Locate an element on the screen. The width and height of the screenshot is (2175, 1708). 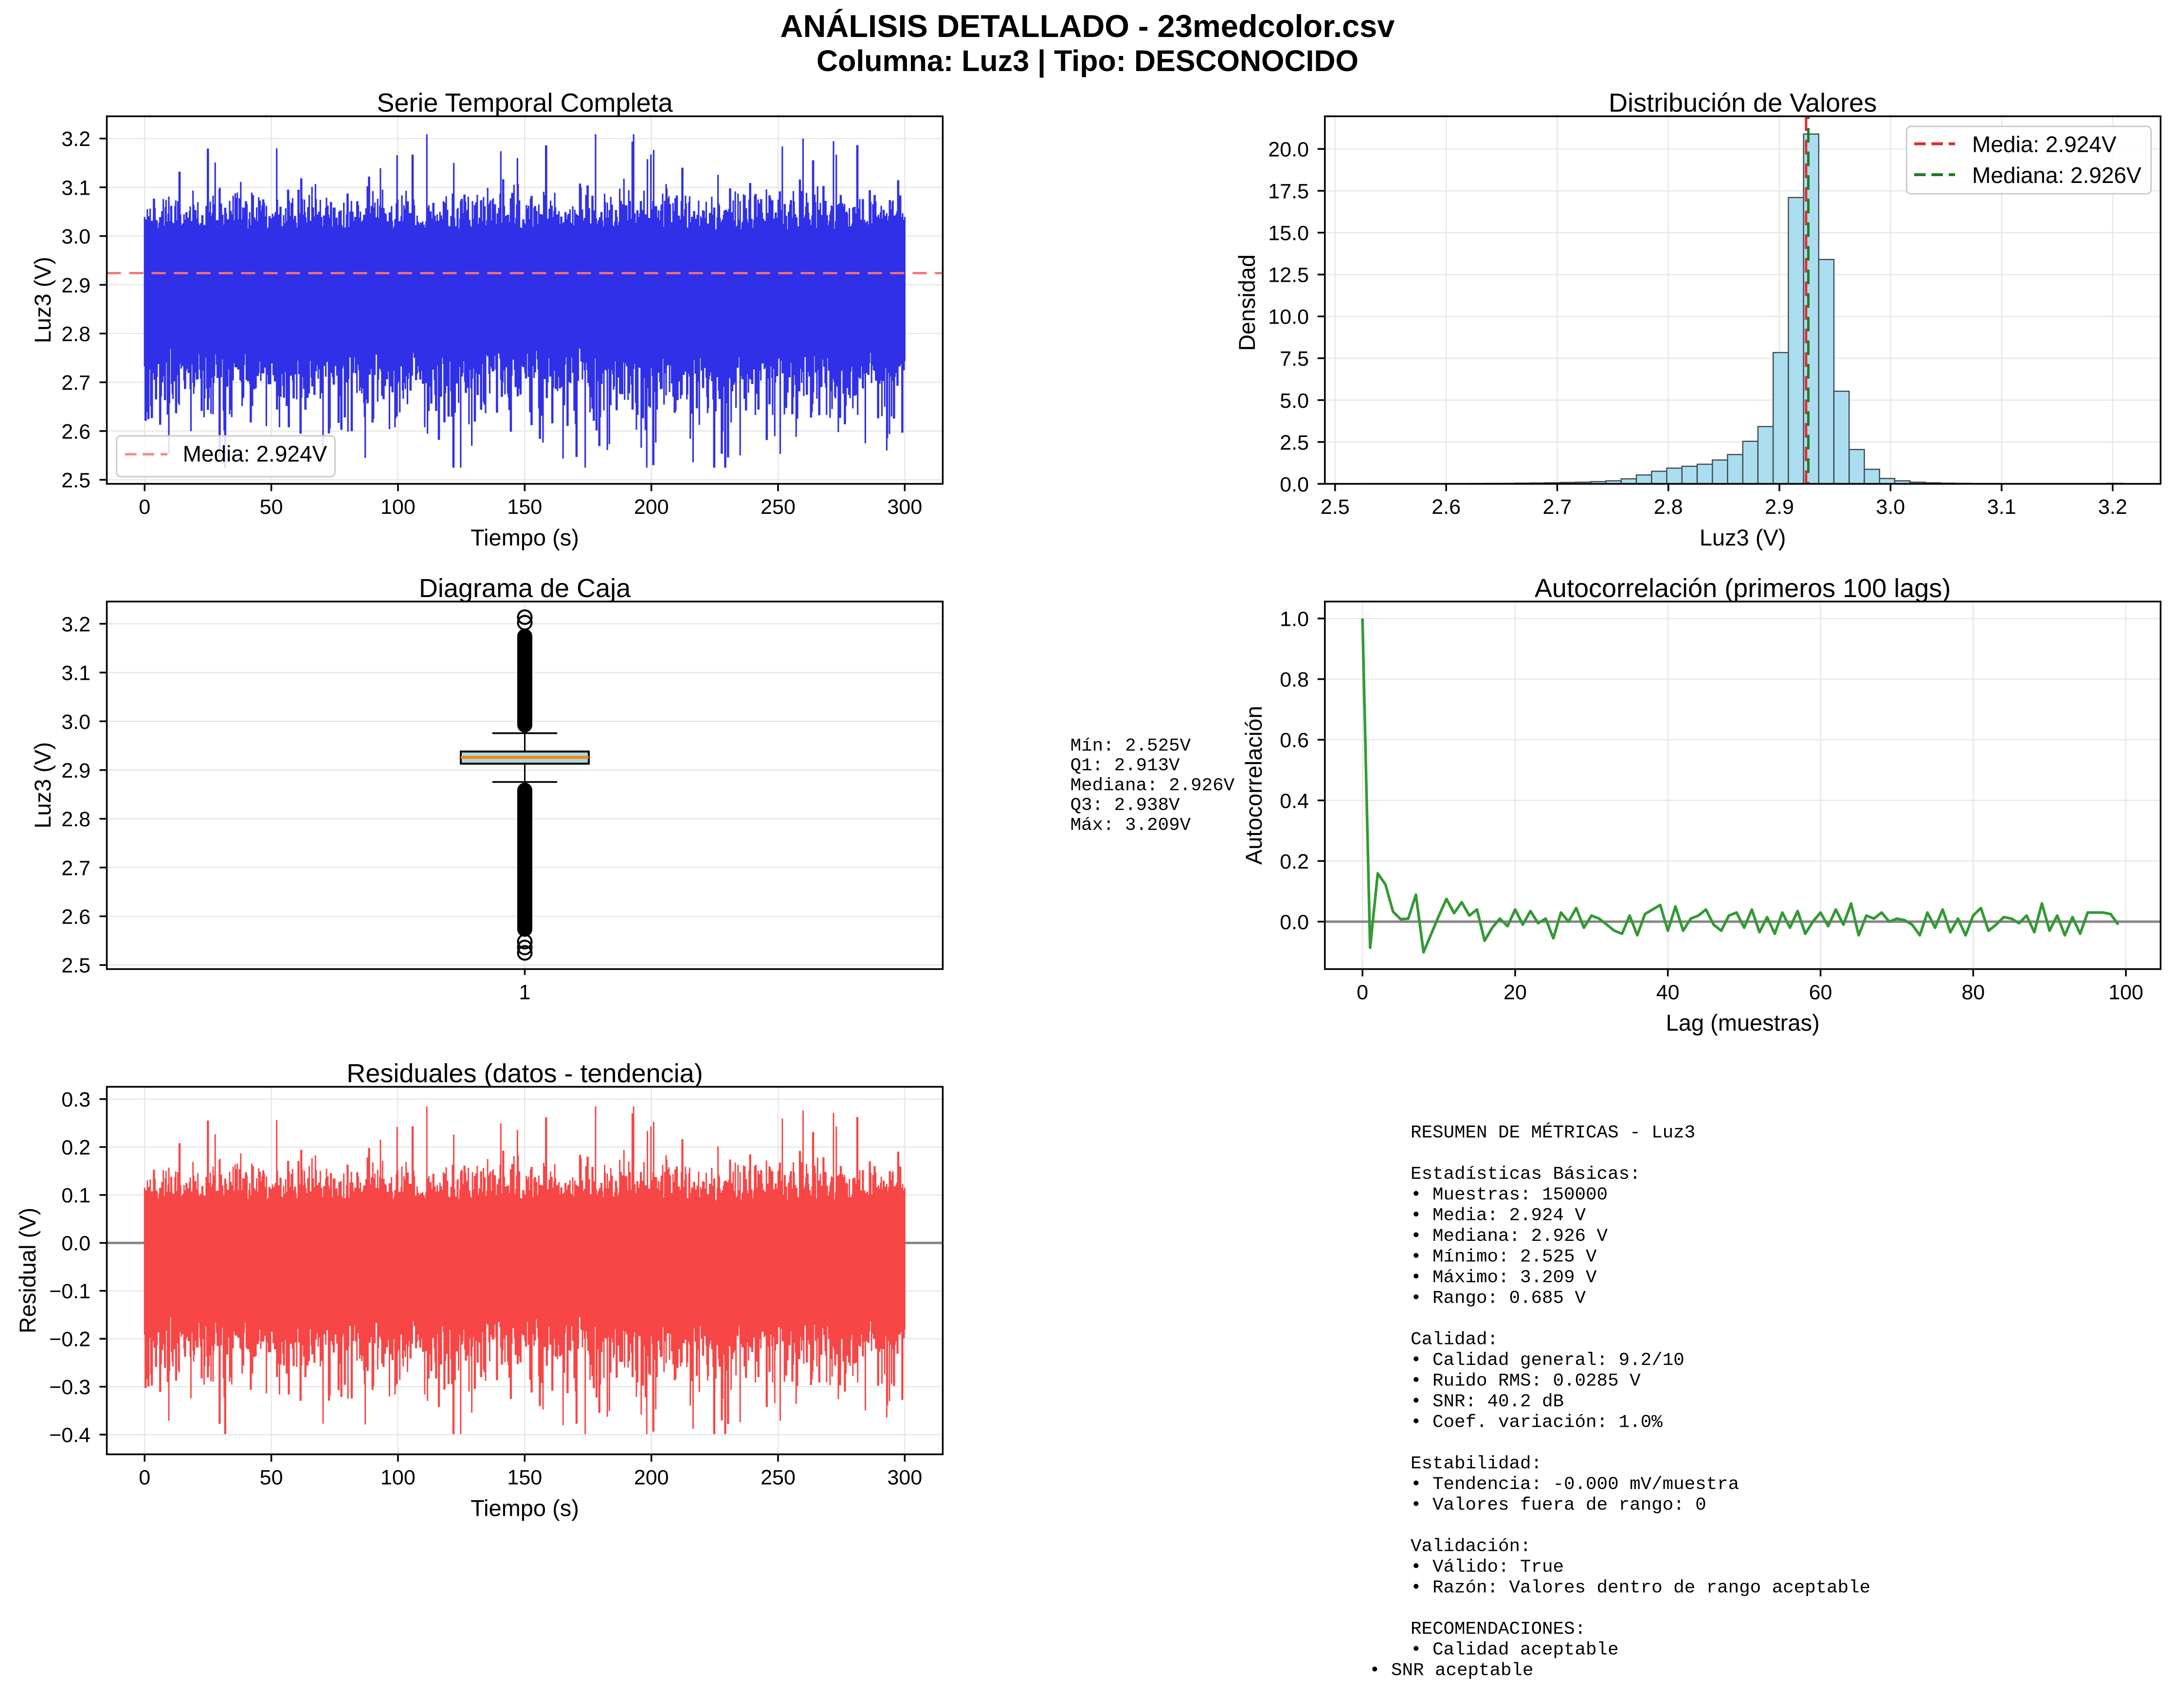
svg-text: 20 is located at coordinates (1516, 992).